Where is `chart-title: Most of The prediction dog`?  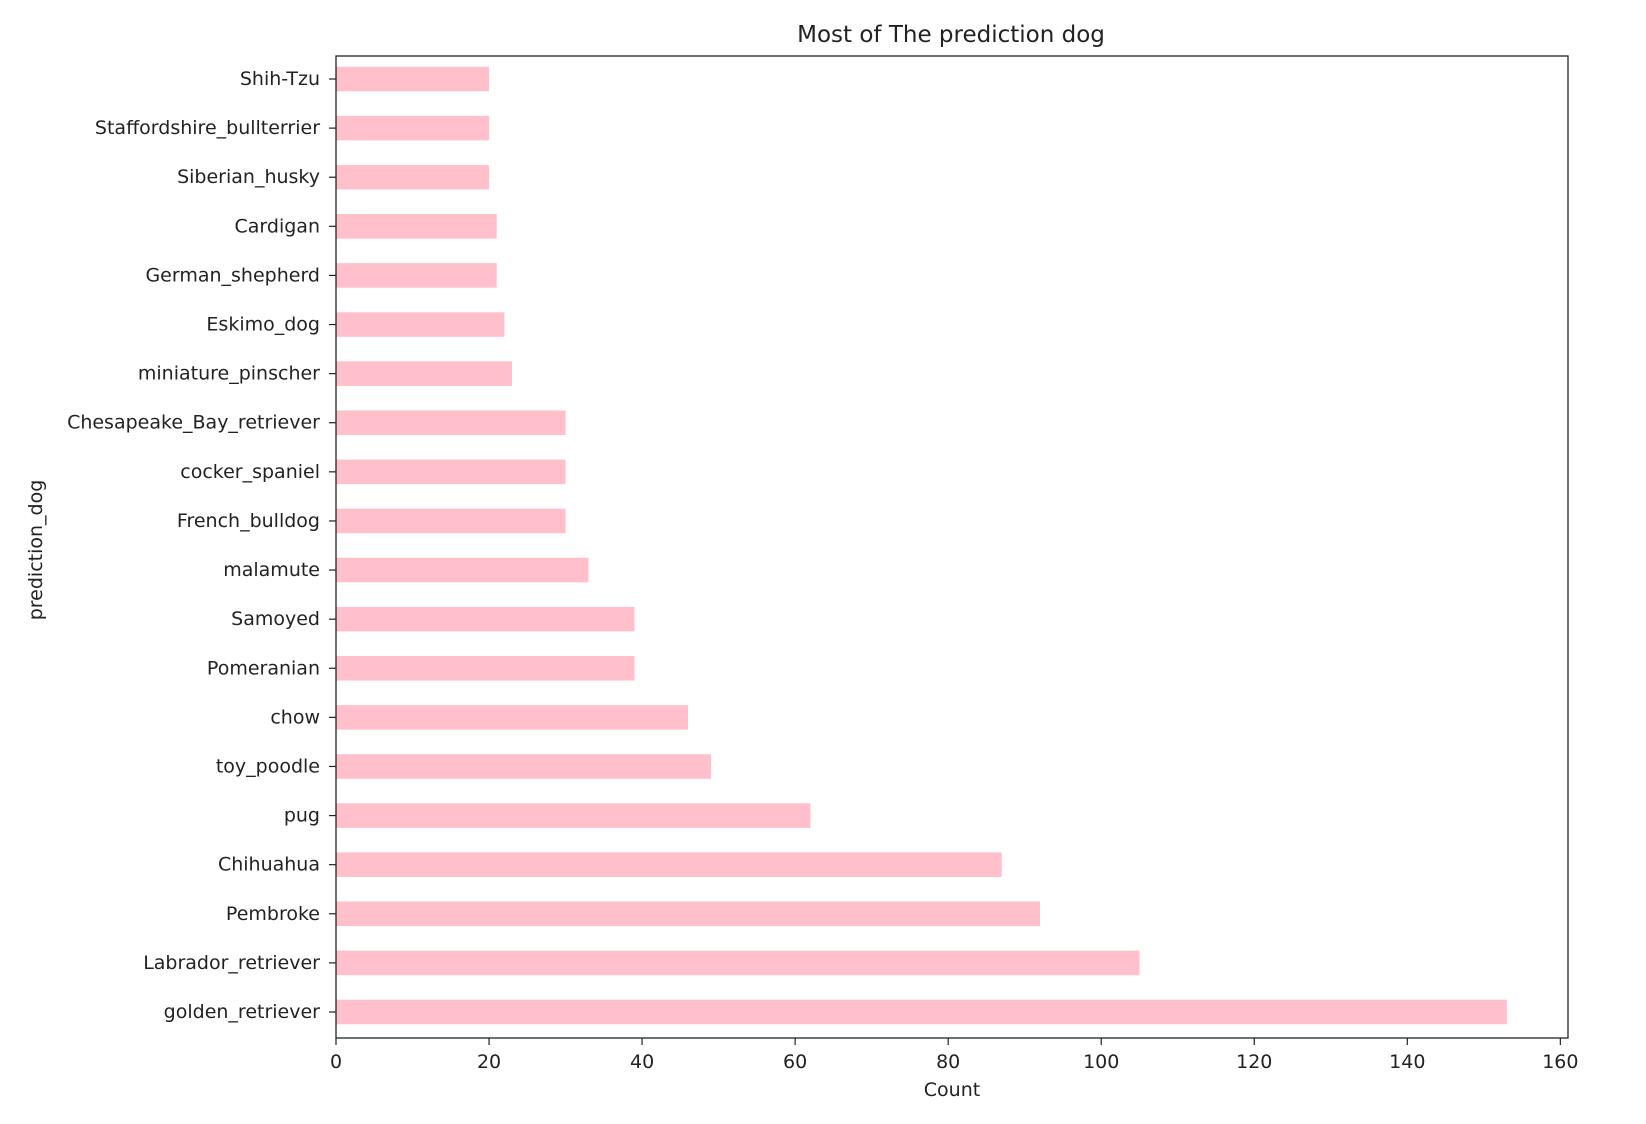
chart-title: Most of The prediction dog is located at coordinates (951, 35).